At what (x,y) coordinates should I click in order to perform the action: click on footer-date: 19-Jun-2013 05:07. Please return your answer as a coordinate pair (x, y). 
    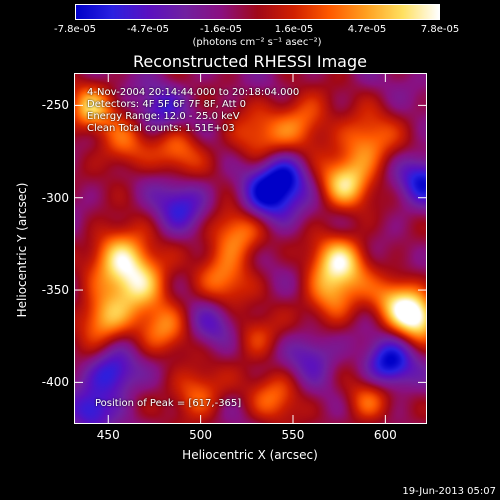
    Looking at the image, I should click on (449, 491).